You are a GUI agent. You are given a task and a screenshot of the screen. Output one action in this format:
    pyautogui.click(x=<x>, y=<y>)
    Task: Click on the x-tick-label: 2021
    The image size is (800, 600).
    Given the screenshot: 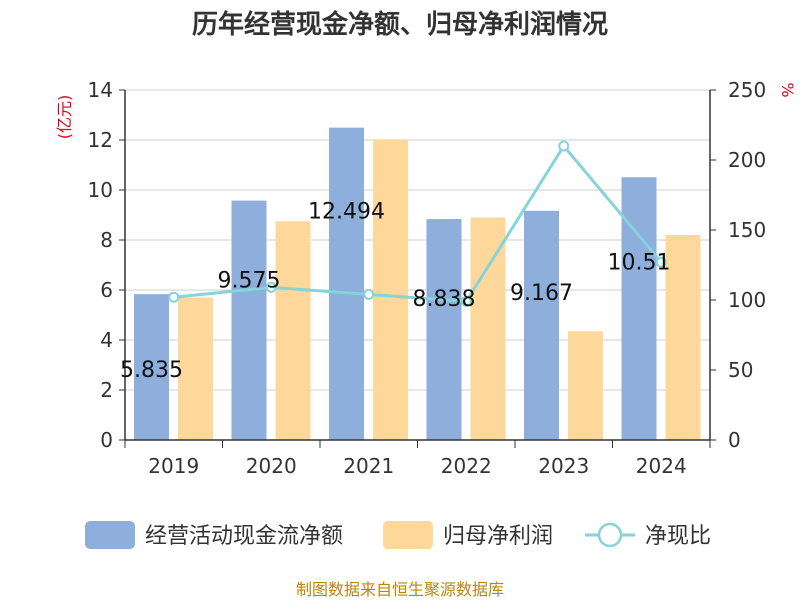 What is the action you would take?
    pyautogui.click(x=368, y=466)
    